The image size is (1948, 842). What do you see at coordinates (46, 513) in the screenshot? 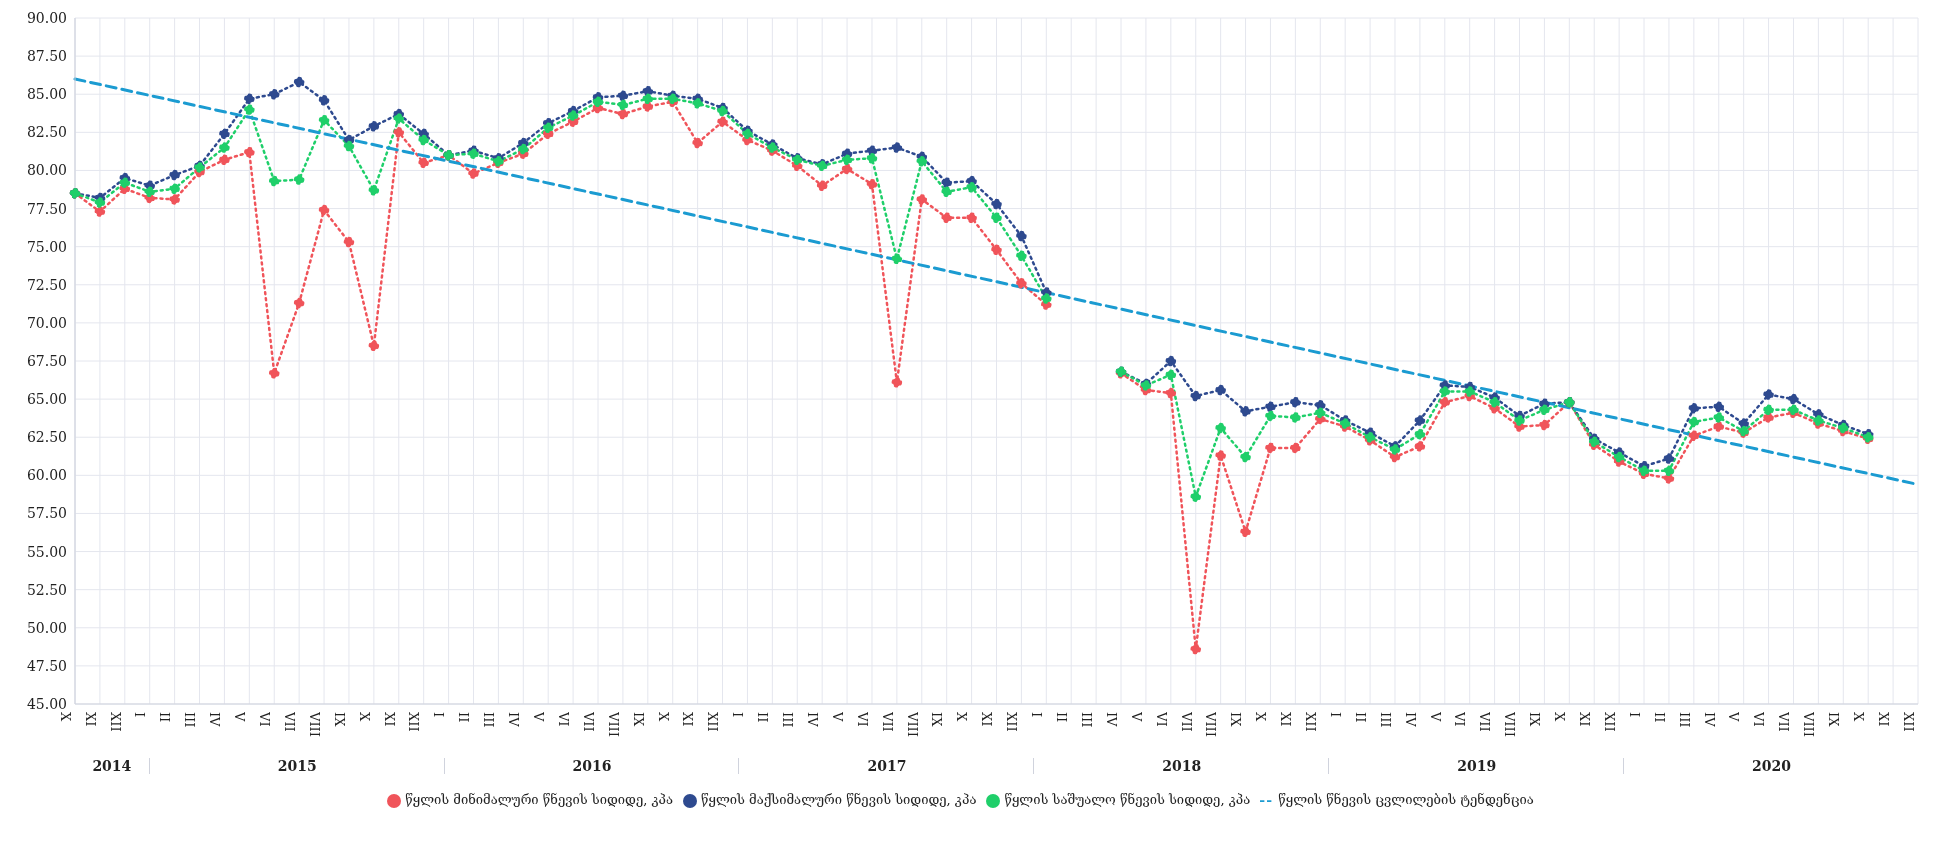
I see `y-tick-label: 57.50` at bounding box center [46, 513].